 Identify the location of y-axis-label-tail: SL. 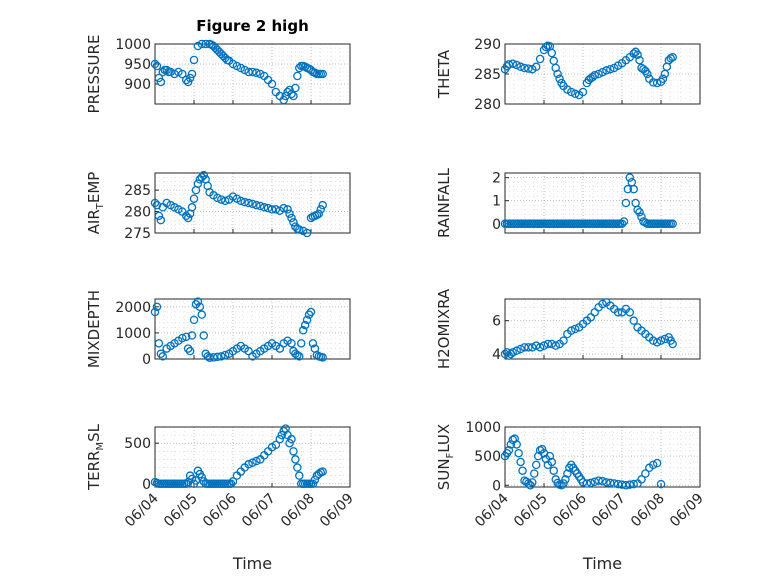
(94, 432).